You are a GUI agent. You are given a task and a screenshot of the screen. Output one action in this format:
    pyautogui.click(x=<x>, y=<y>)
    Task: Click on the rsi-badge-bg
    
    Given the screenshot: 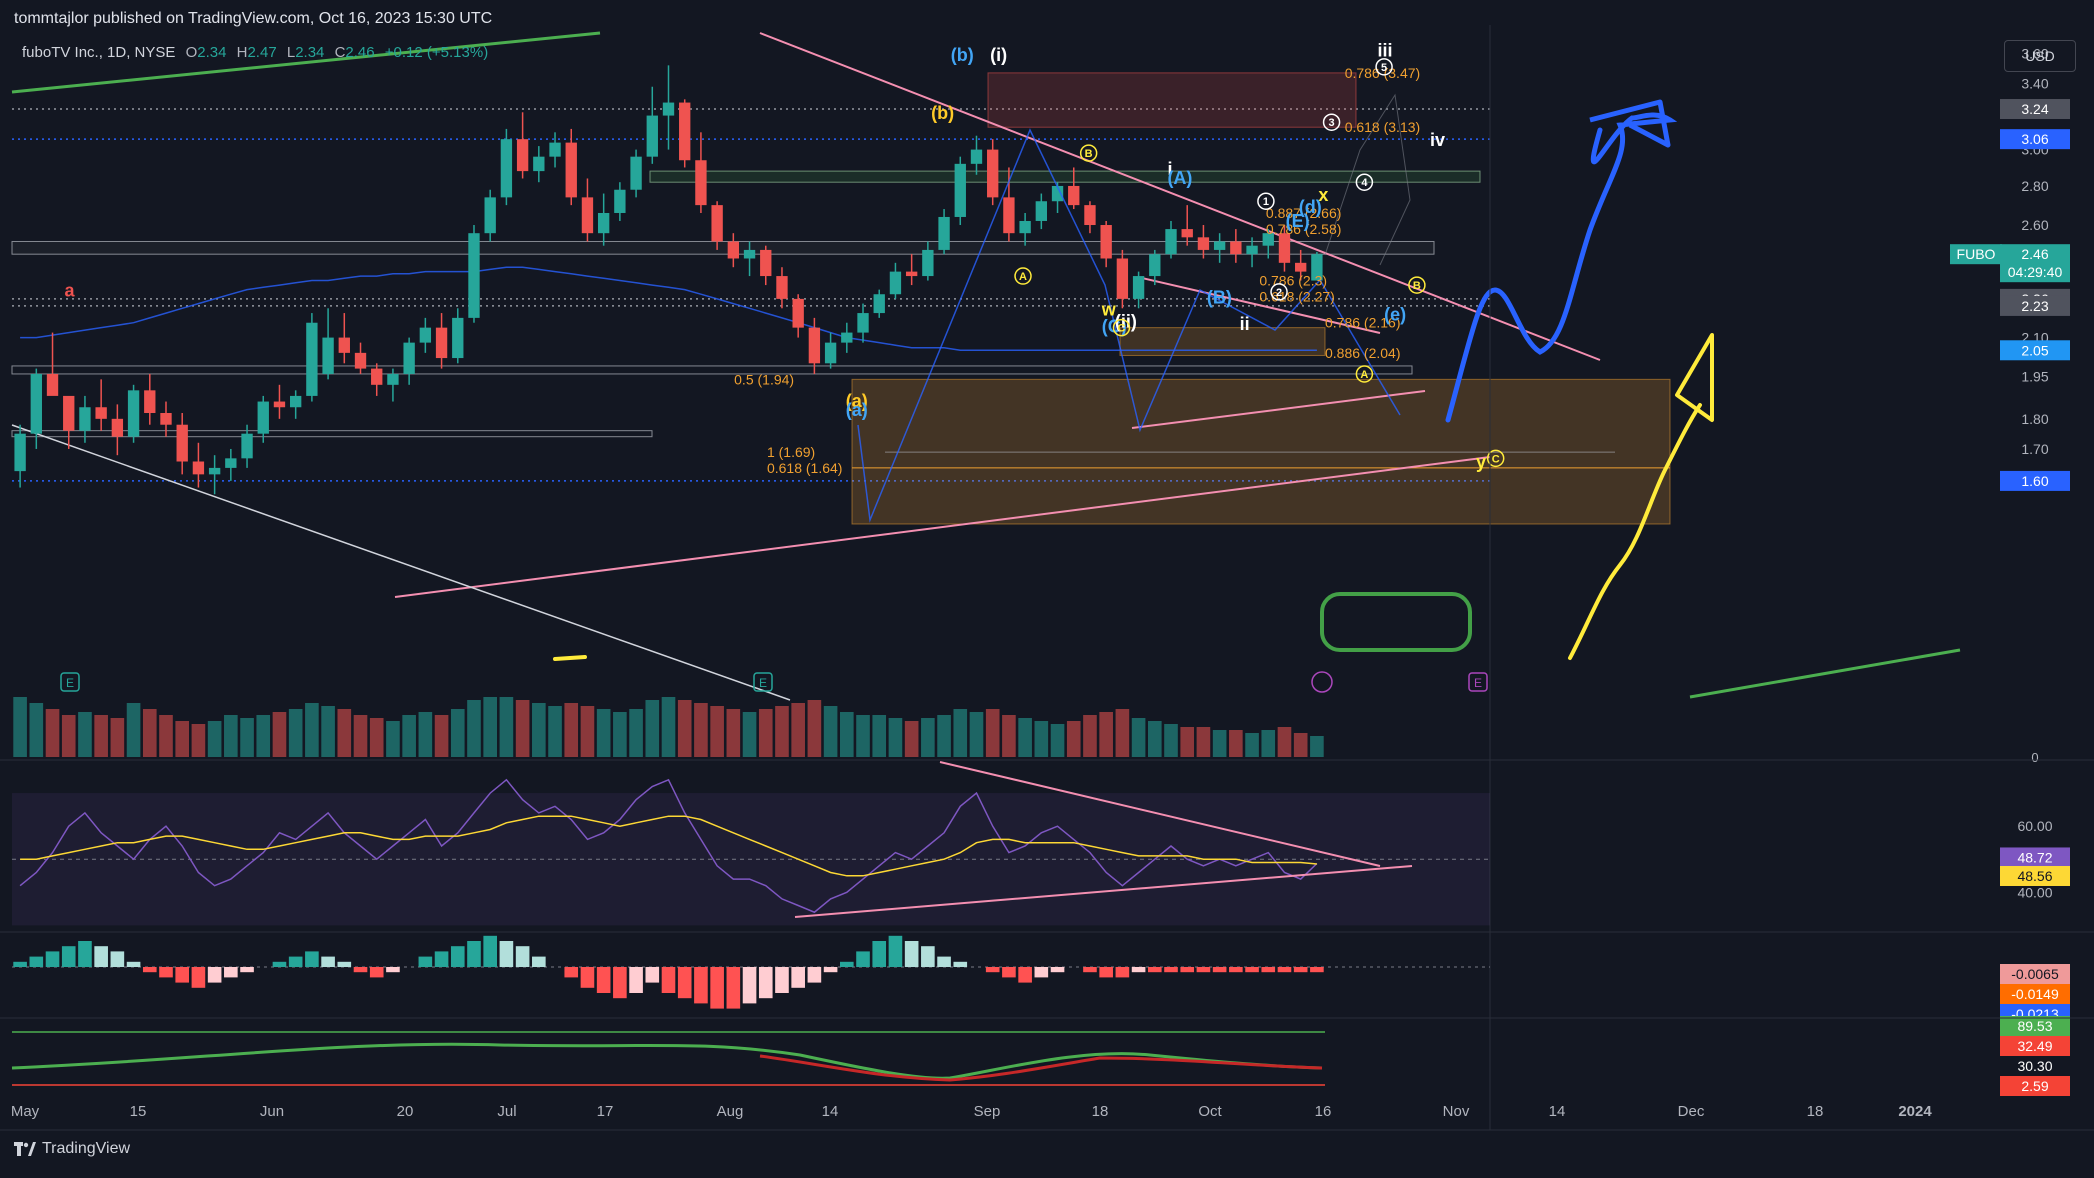 What is the action you would take?
    pyautogui.click(x=2035, y=857)
    